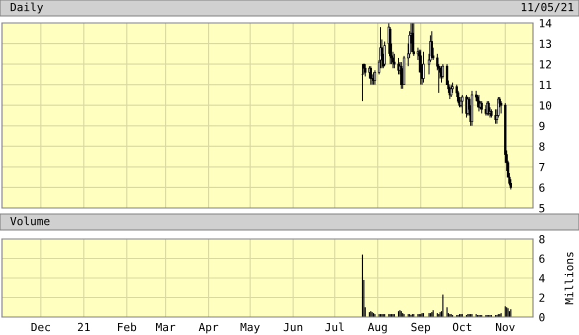 The width and height of the screenshot is (579, 335). I want to click on x-tick-label: Mar, so click(166, 327).